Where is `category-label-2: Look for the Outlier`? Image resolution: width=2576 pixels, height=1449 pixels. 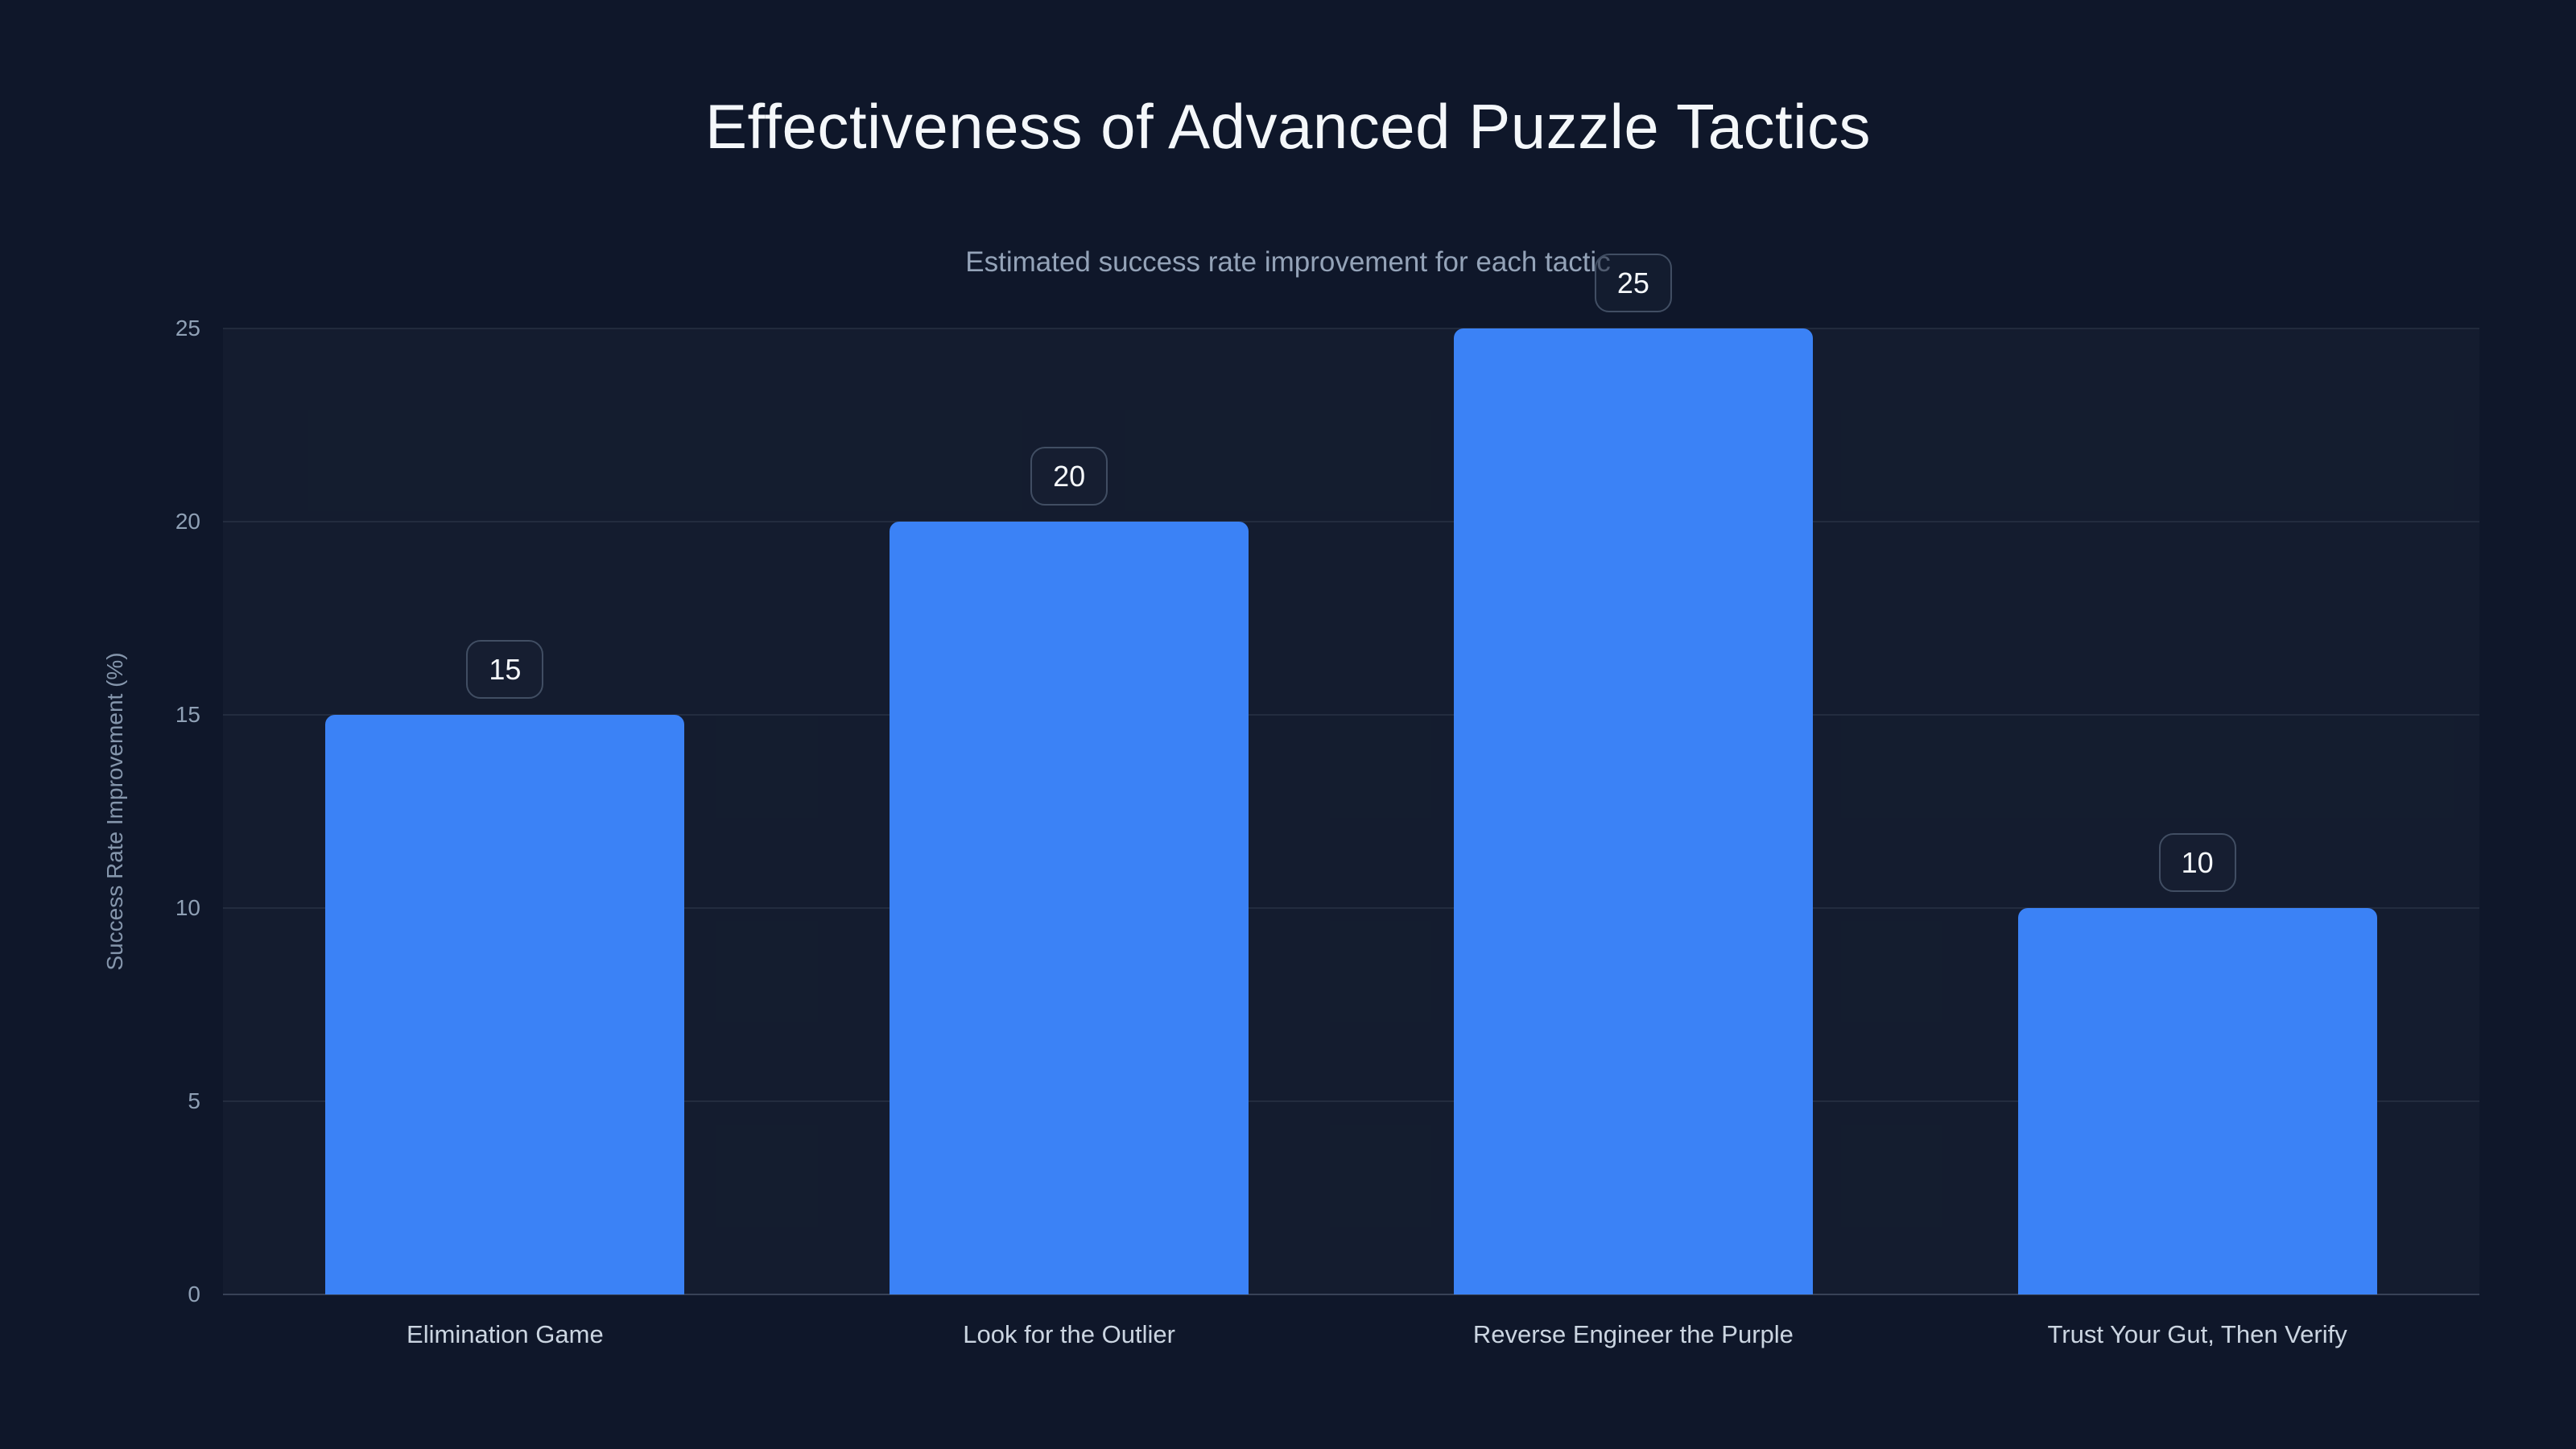
category-label-2: Look for the Outlier is located at coordinates (1069, 1334).